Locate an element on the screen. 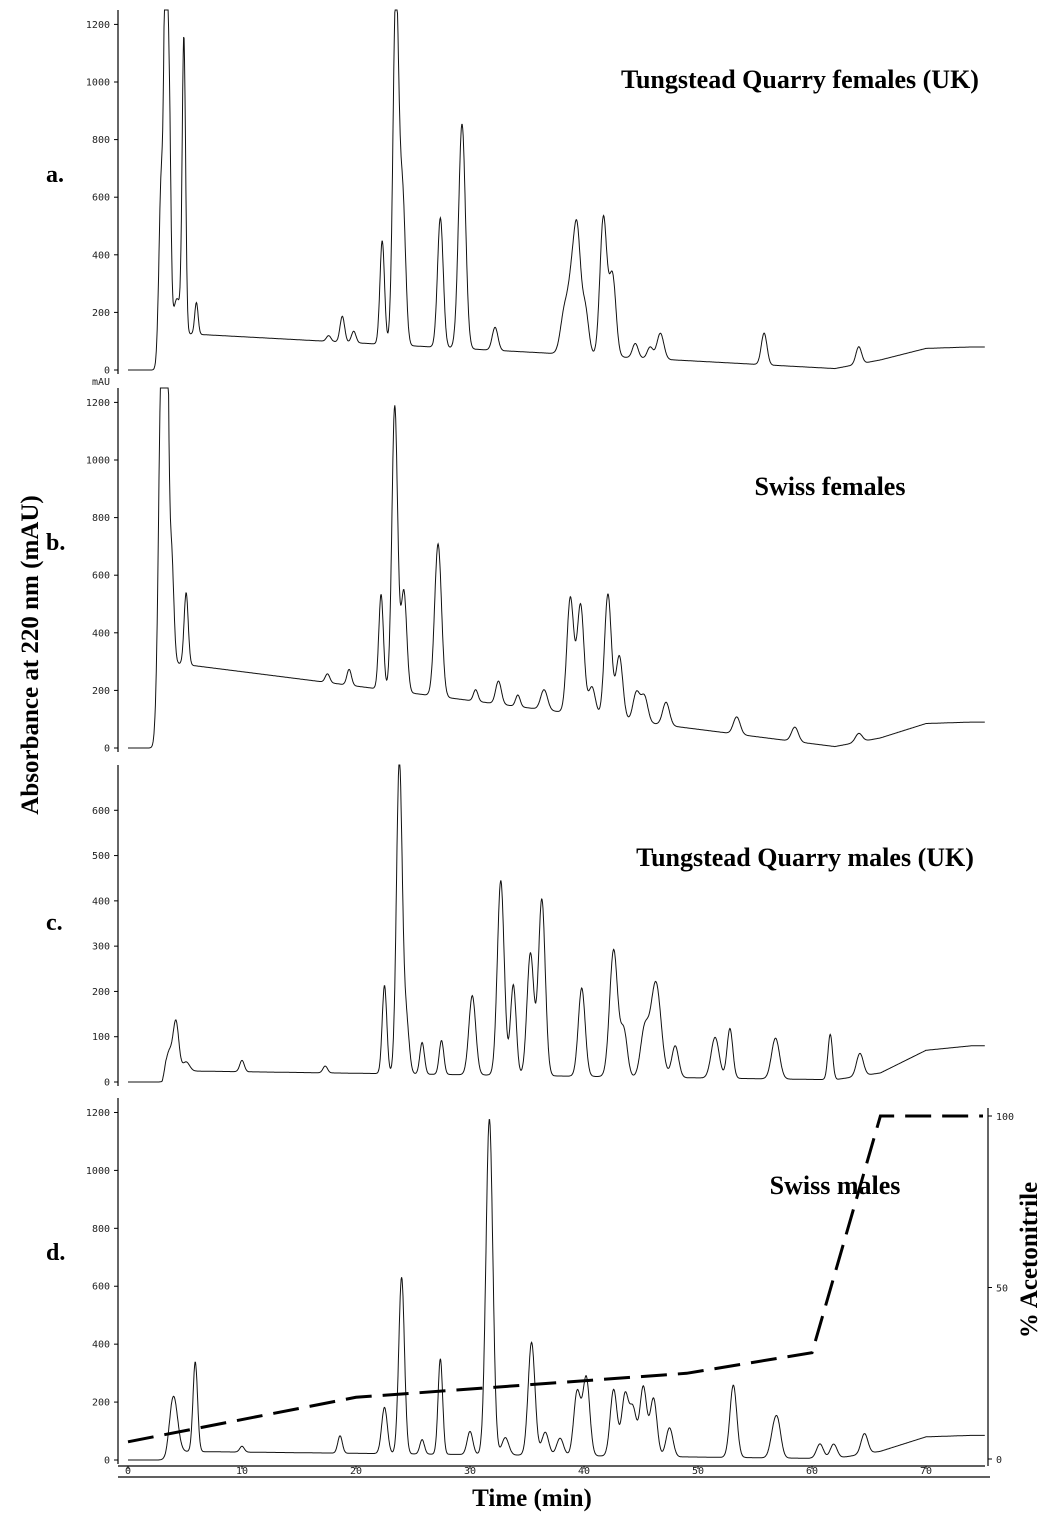 This screenshot has height=1515, width=1052. x-tick-label: 50 is located at coordinates (698, 1471).